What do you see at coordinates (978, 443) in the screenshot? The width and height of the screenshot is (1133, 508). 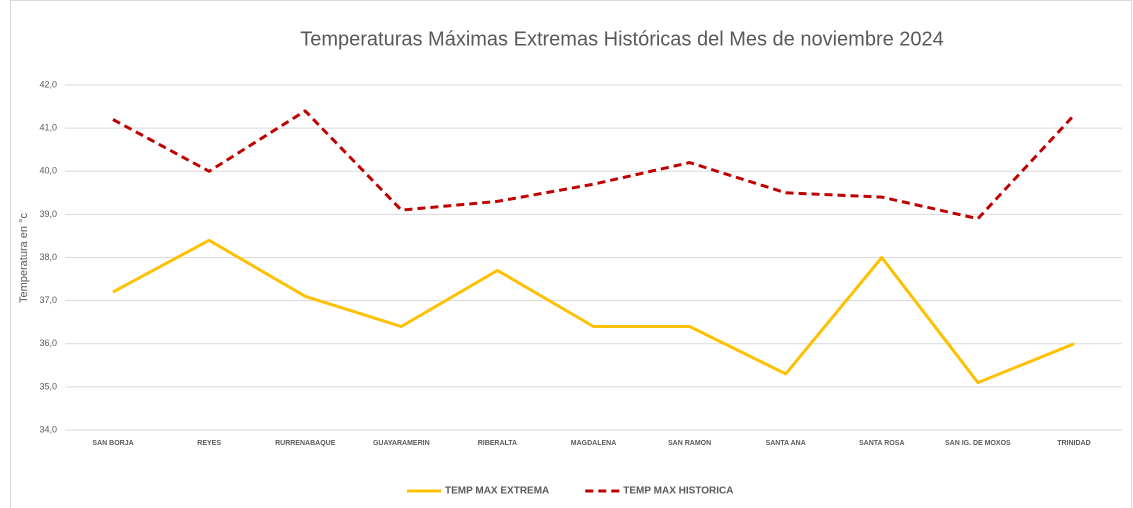 I see `x-tick-label: SAN IG. DE MOXOS` at bounding box center [978, 443].